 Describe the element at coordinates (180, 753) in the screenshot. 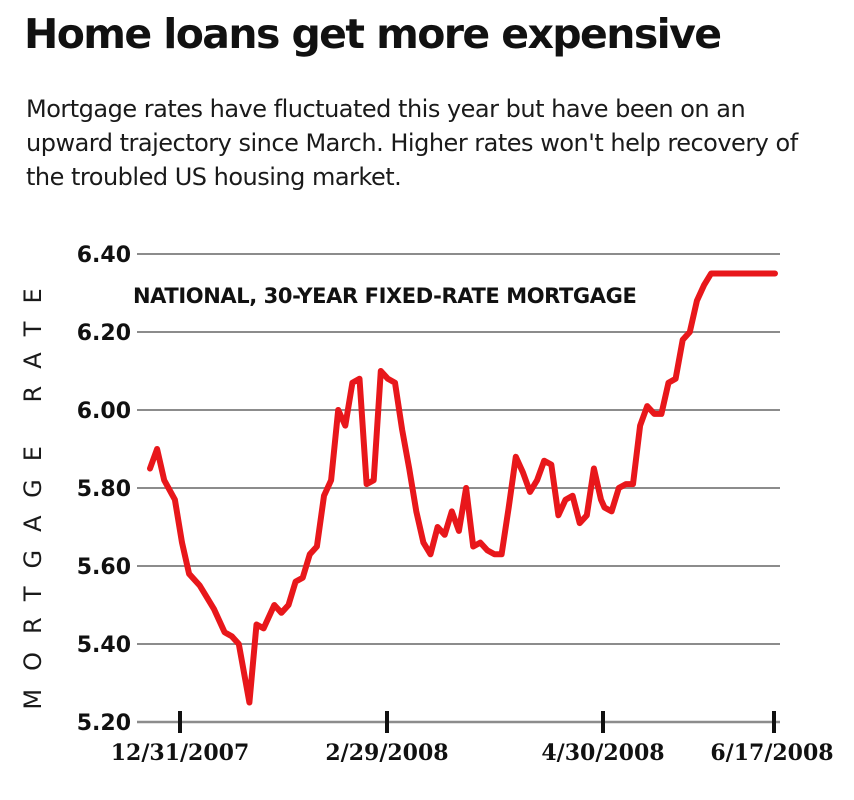

I see `x-tick-label: 12/31/2007` at that location.